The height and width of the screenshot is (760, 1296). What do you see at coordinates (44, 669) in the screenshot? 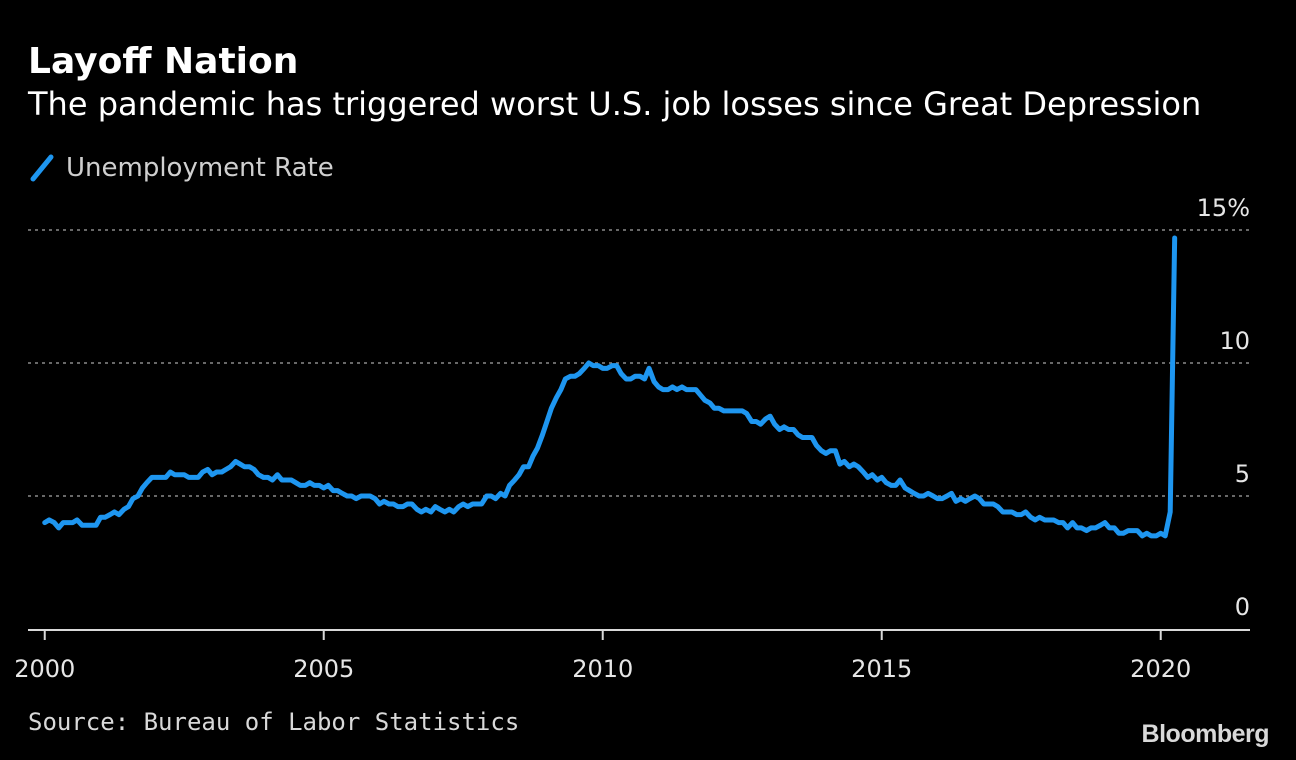
I see `x-tick-label: 2000` at bounding box center [44, 669].